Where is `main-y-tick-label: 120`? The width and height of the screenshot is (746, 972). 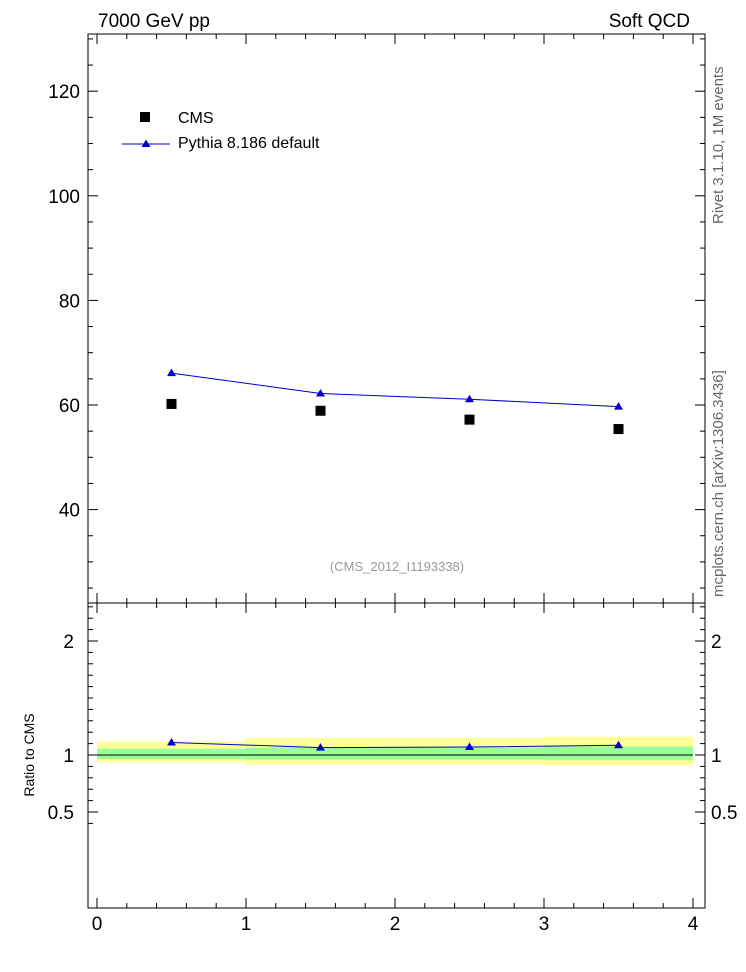 main-y-tick-label: 120 is located at coordinates (64, 92).